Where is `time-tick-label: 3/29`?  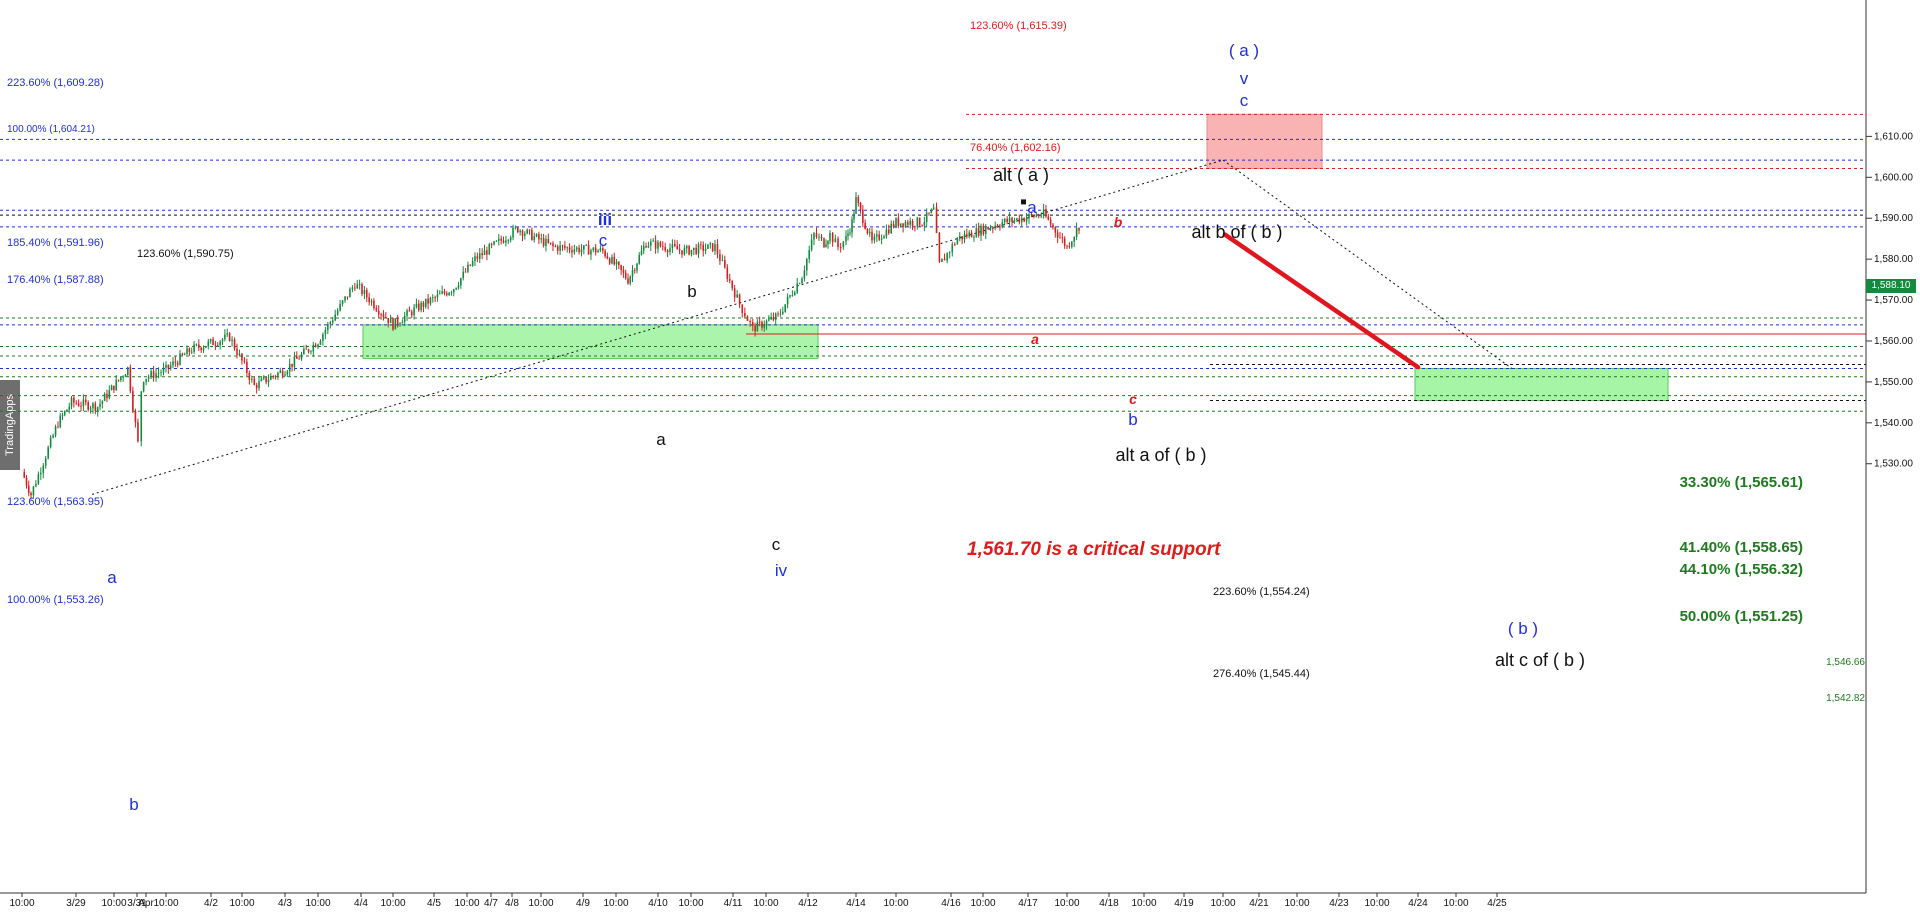
time-tick-label: 3/29 is located at coordinates (76, 903).